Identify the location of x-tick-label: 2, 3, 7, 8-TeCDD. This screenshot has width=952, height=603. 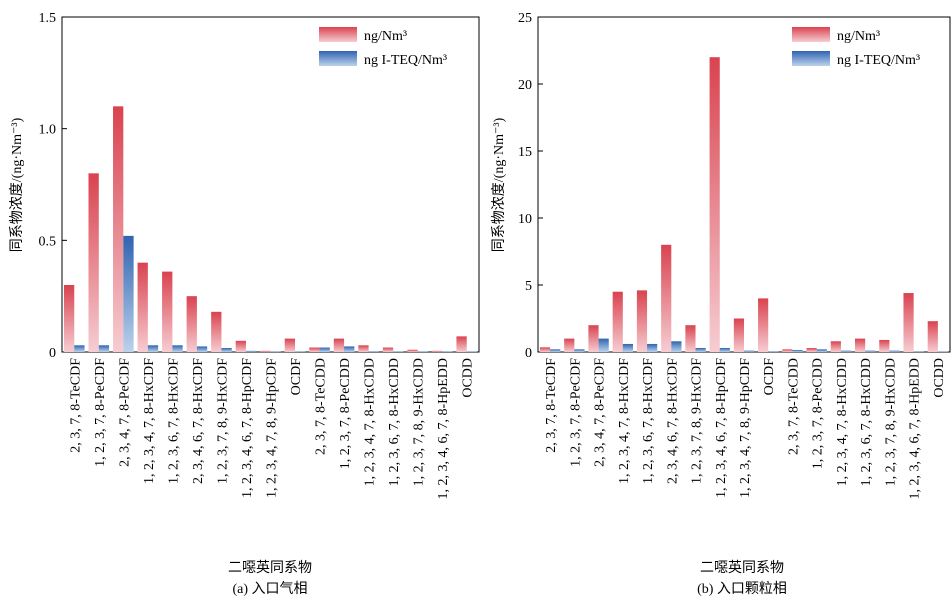
(793, 406).